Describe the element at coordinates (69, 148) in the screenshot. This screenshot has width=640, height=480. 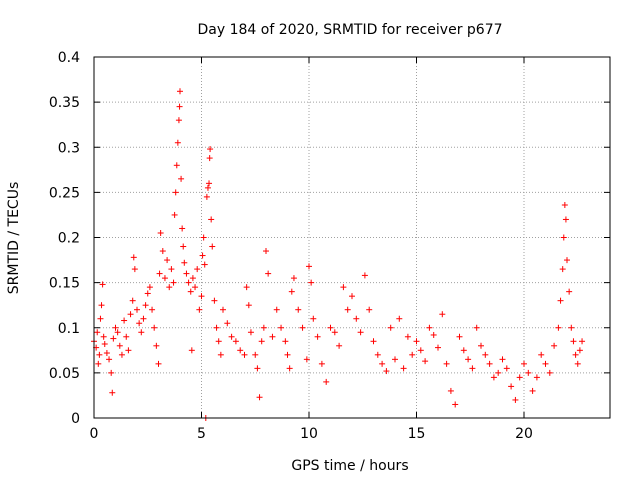
I see `y-tick-label: 0.3` at that location.